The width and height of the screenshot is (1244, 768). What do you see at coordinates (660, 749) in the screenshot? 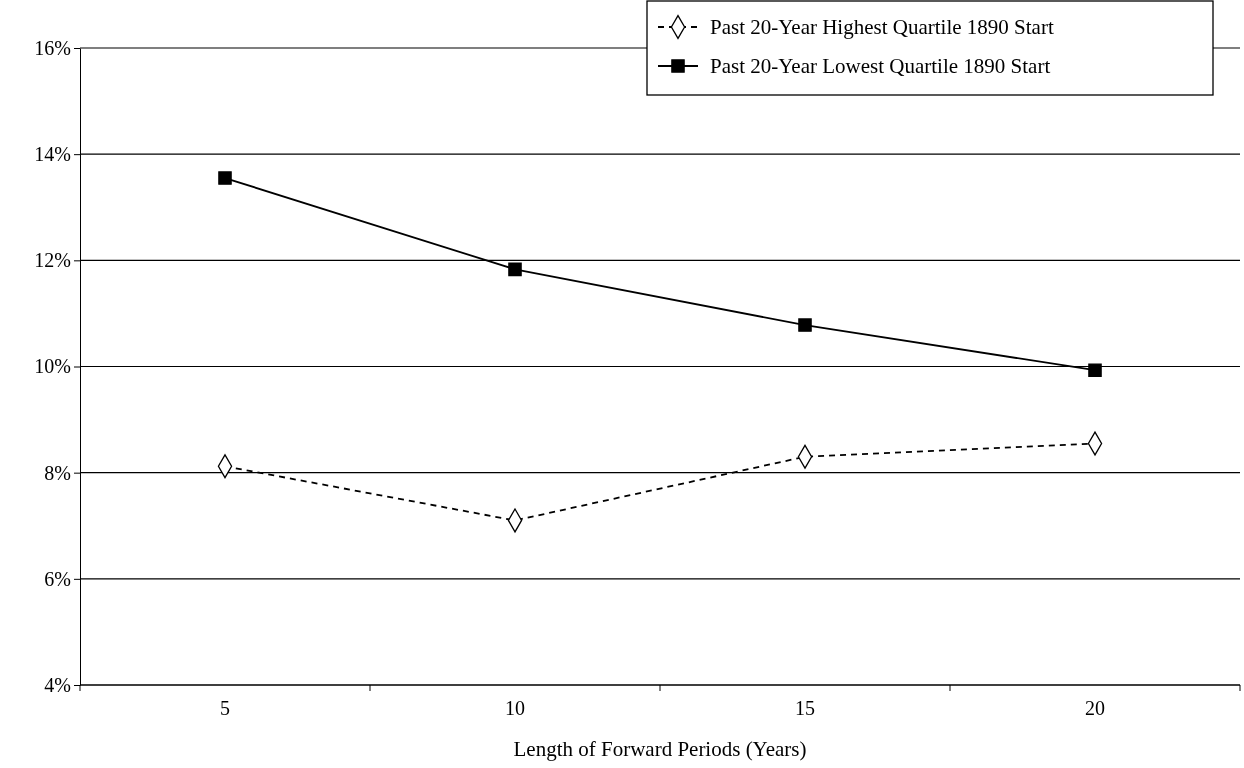
I see `x-axis-title: Length of Forward Periods (Years)` at bounding box center [660, 749].